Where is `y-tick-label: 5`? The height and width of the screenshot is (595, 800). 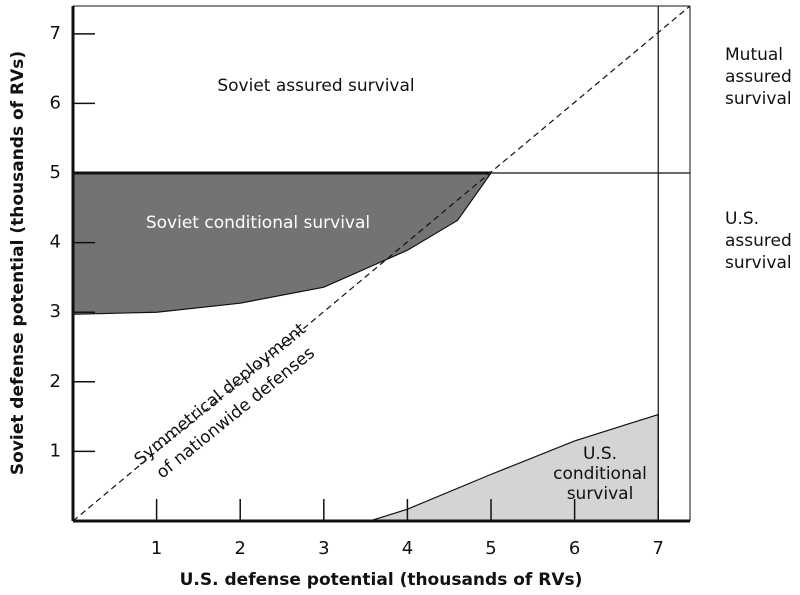
y-tick-label: 5 is located at coordinates (55, 172).